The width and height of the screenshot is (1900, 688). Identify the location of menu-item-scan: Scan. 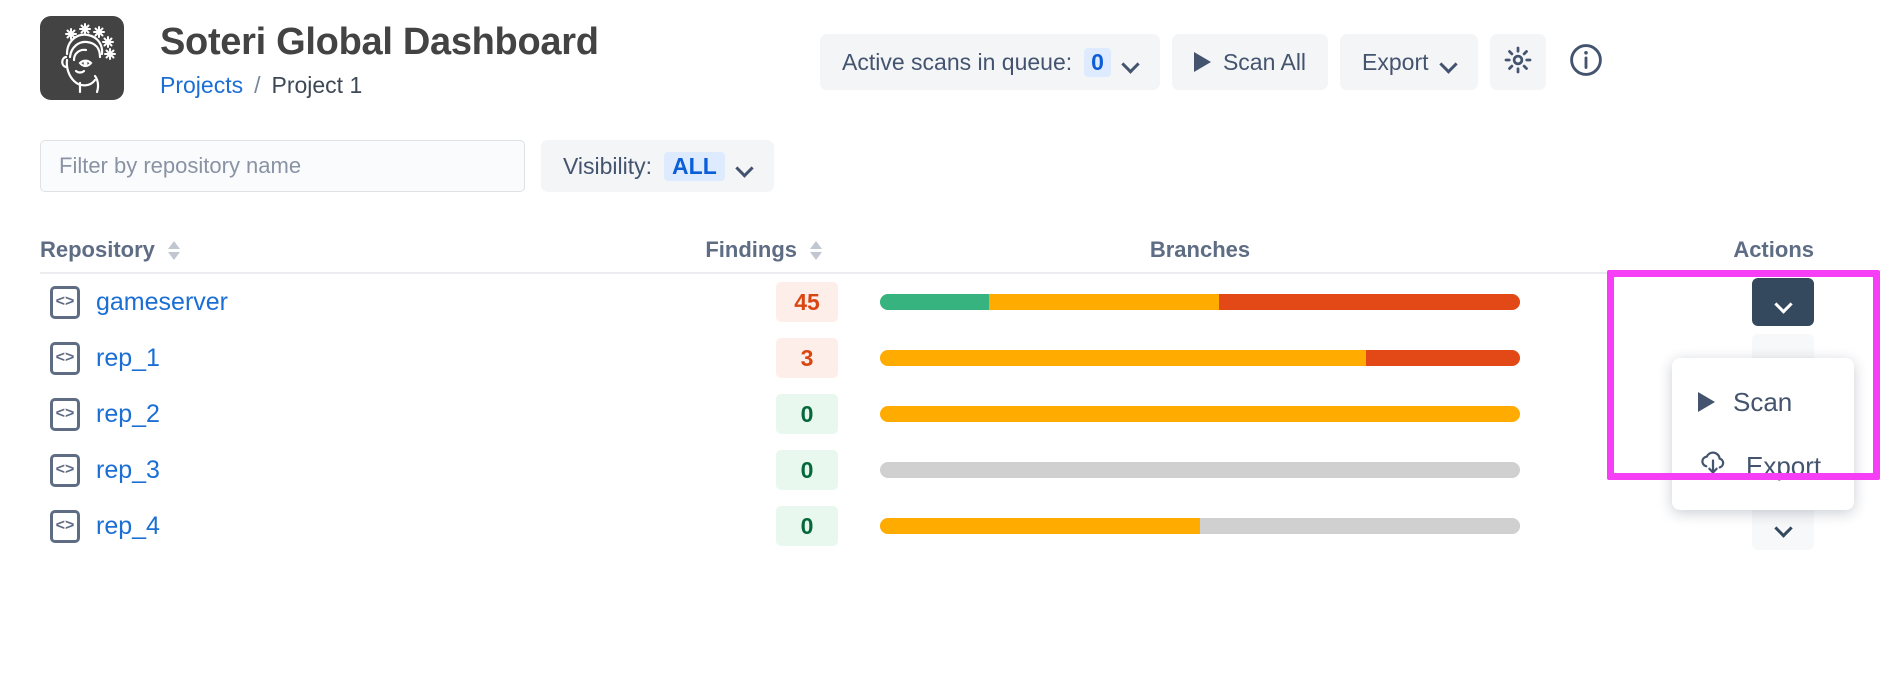
(1763, 402).